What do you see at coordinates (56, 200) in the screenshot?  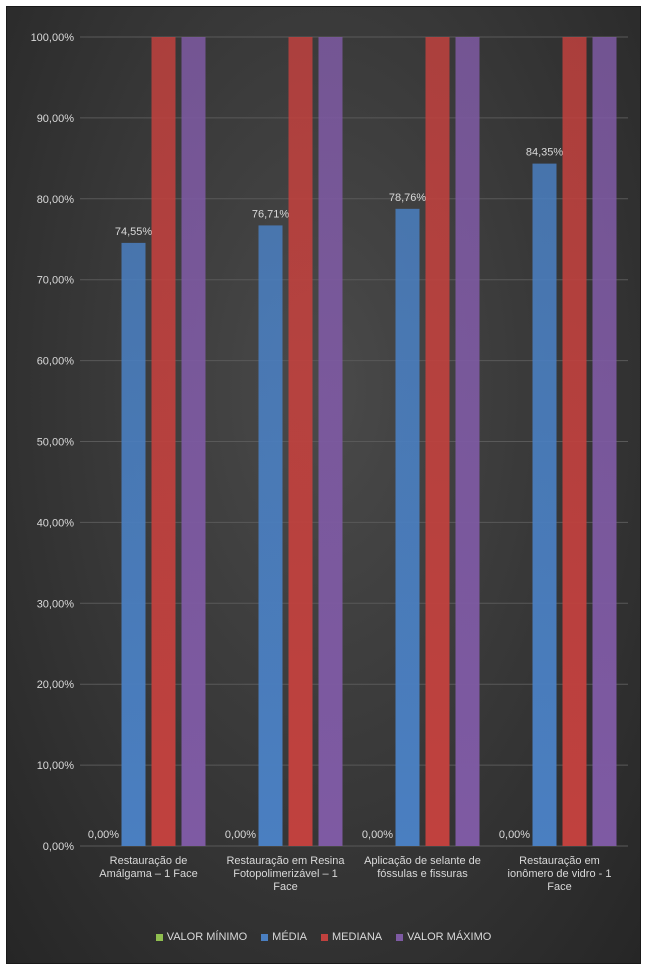 I see `y-tick-label: 80,00%` at bounding box center [56, 200].